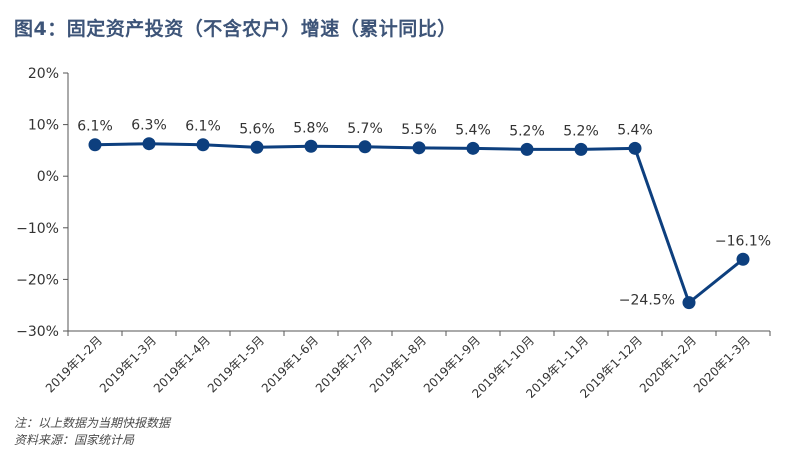 This screenshot has height=469, width=800. What do you see at coordinates (257, 129) in the screenshot?
I see `data-label: 5.6%` at bounding box center [257, 129].